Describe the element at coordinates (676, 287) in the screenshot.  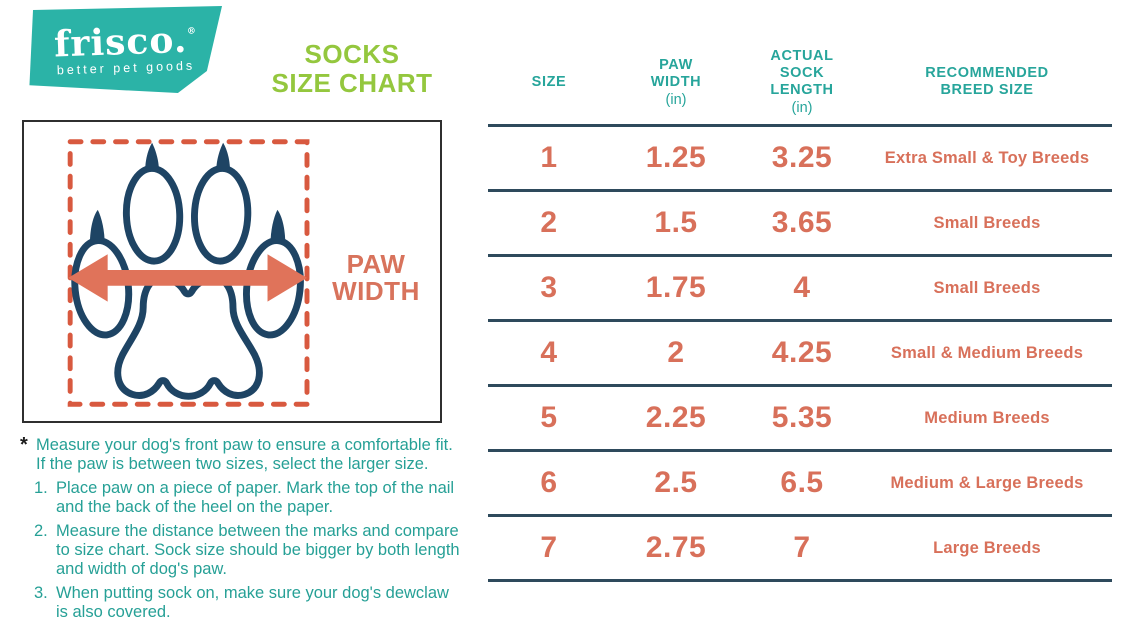
I see `paw-width-value: 1.75` at that location.